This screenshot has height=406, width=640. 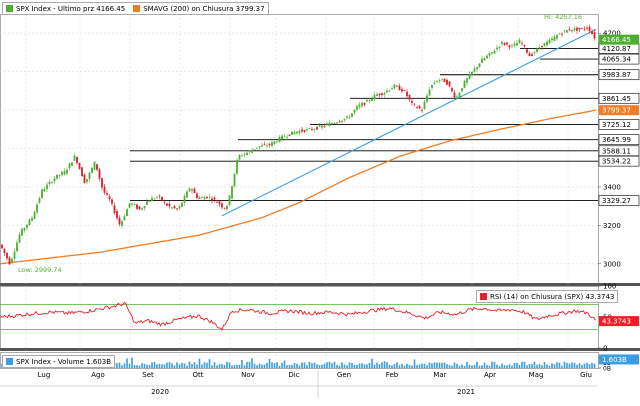 What do you see at coordinates (9, 361) in the screenshot?
I see `volume-legend-swatch` at bounding box center [9, 361].